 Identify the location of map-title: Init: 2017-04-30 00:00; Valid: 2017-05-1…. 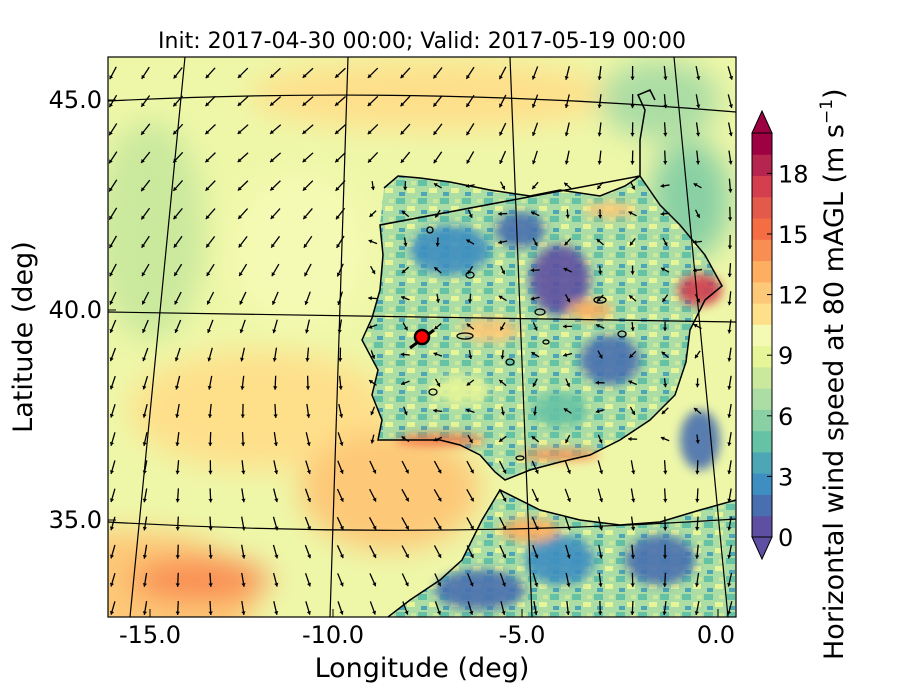
(422, 41).